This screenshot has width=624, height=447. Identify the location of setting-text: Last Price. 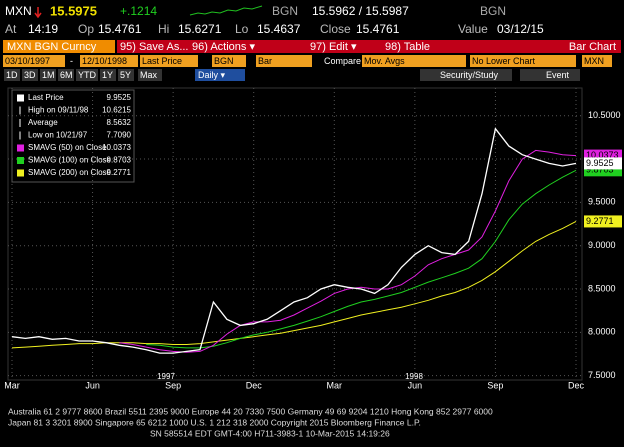
(162, 61).